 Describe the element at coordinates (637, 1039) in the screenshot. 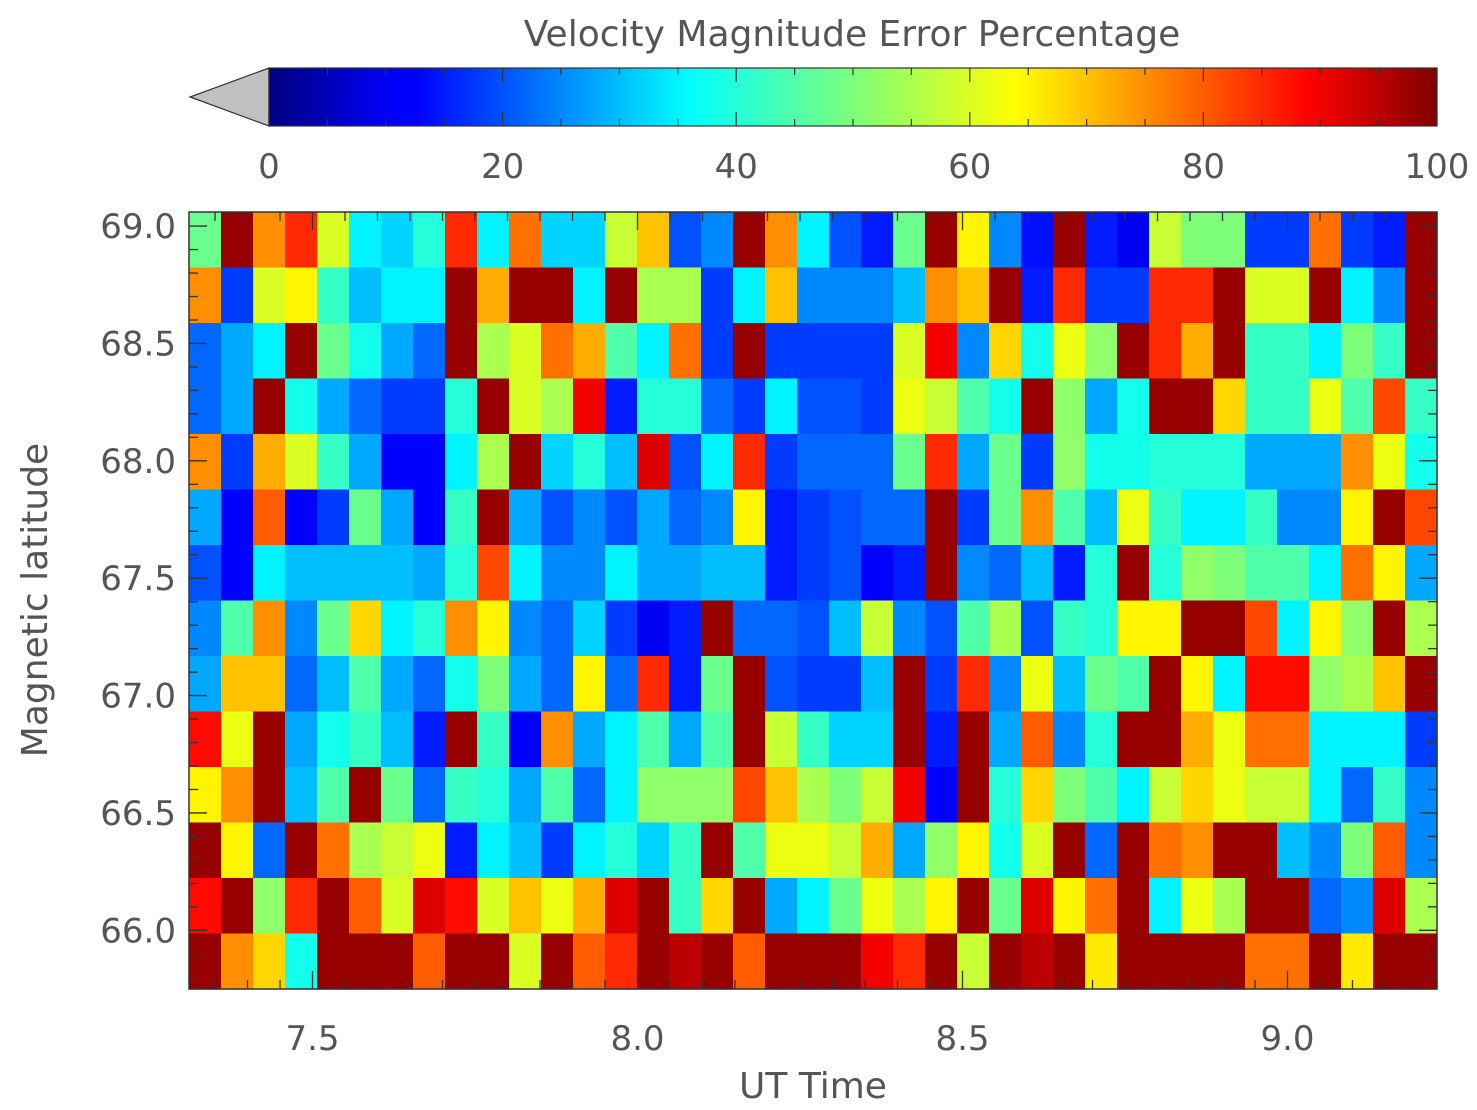

I see `x-tick-label: 8.0` at that location.